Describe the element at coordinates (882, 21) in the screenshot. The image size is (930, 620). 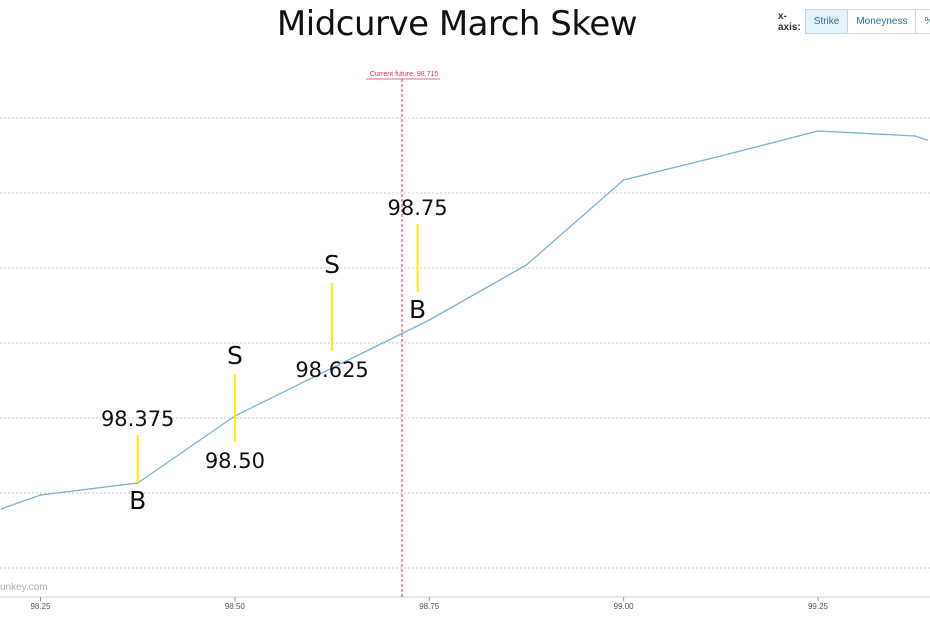
I see `moneyness-button: Moneyness` at that location.